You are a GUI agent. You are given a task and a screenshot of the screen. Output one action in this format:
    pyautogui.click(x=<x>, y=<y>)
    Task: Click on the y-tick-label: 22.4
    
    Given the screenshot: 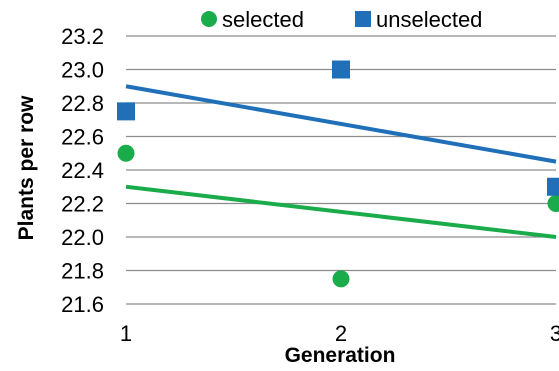 What is the action you would take?
    pyautogui.click(x=82, y=170)
    